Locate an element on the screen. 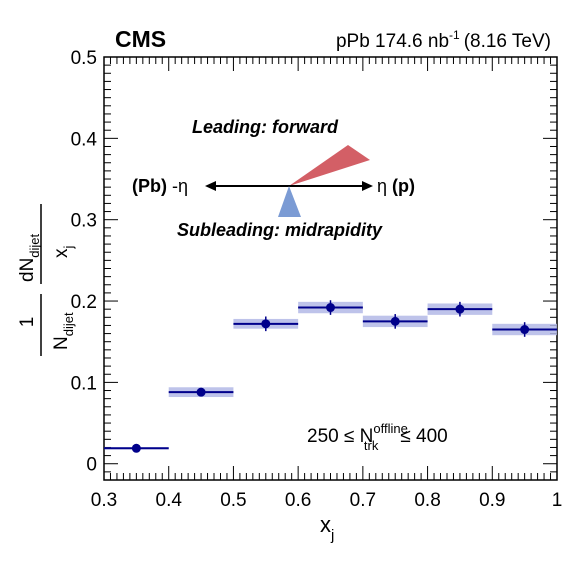  y-tick-label: 0.3 is located at coordinates (84, 221).